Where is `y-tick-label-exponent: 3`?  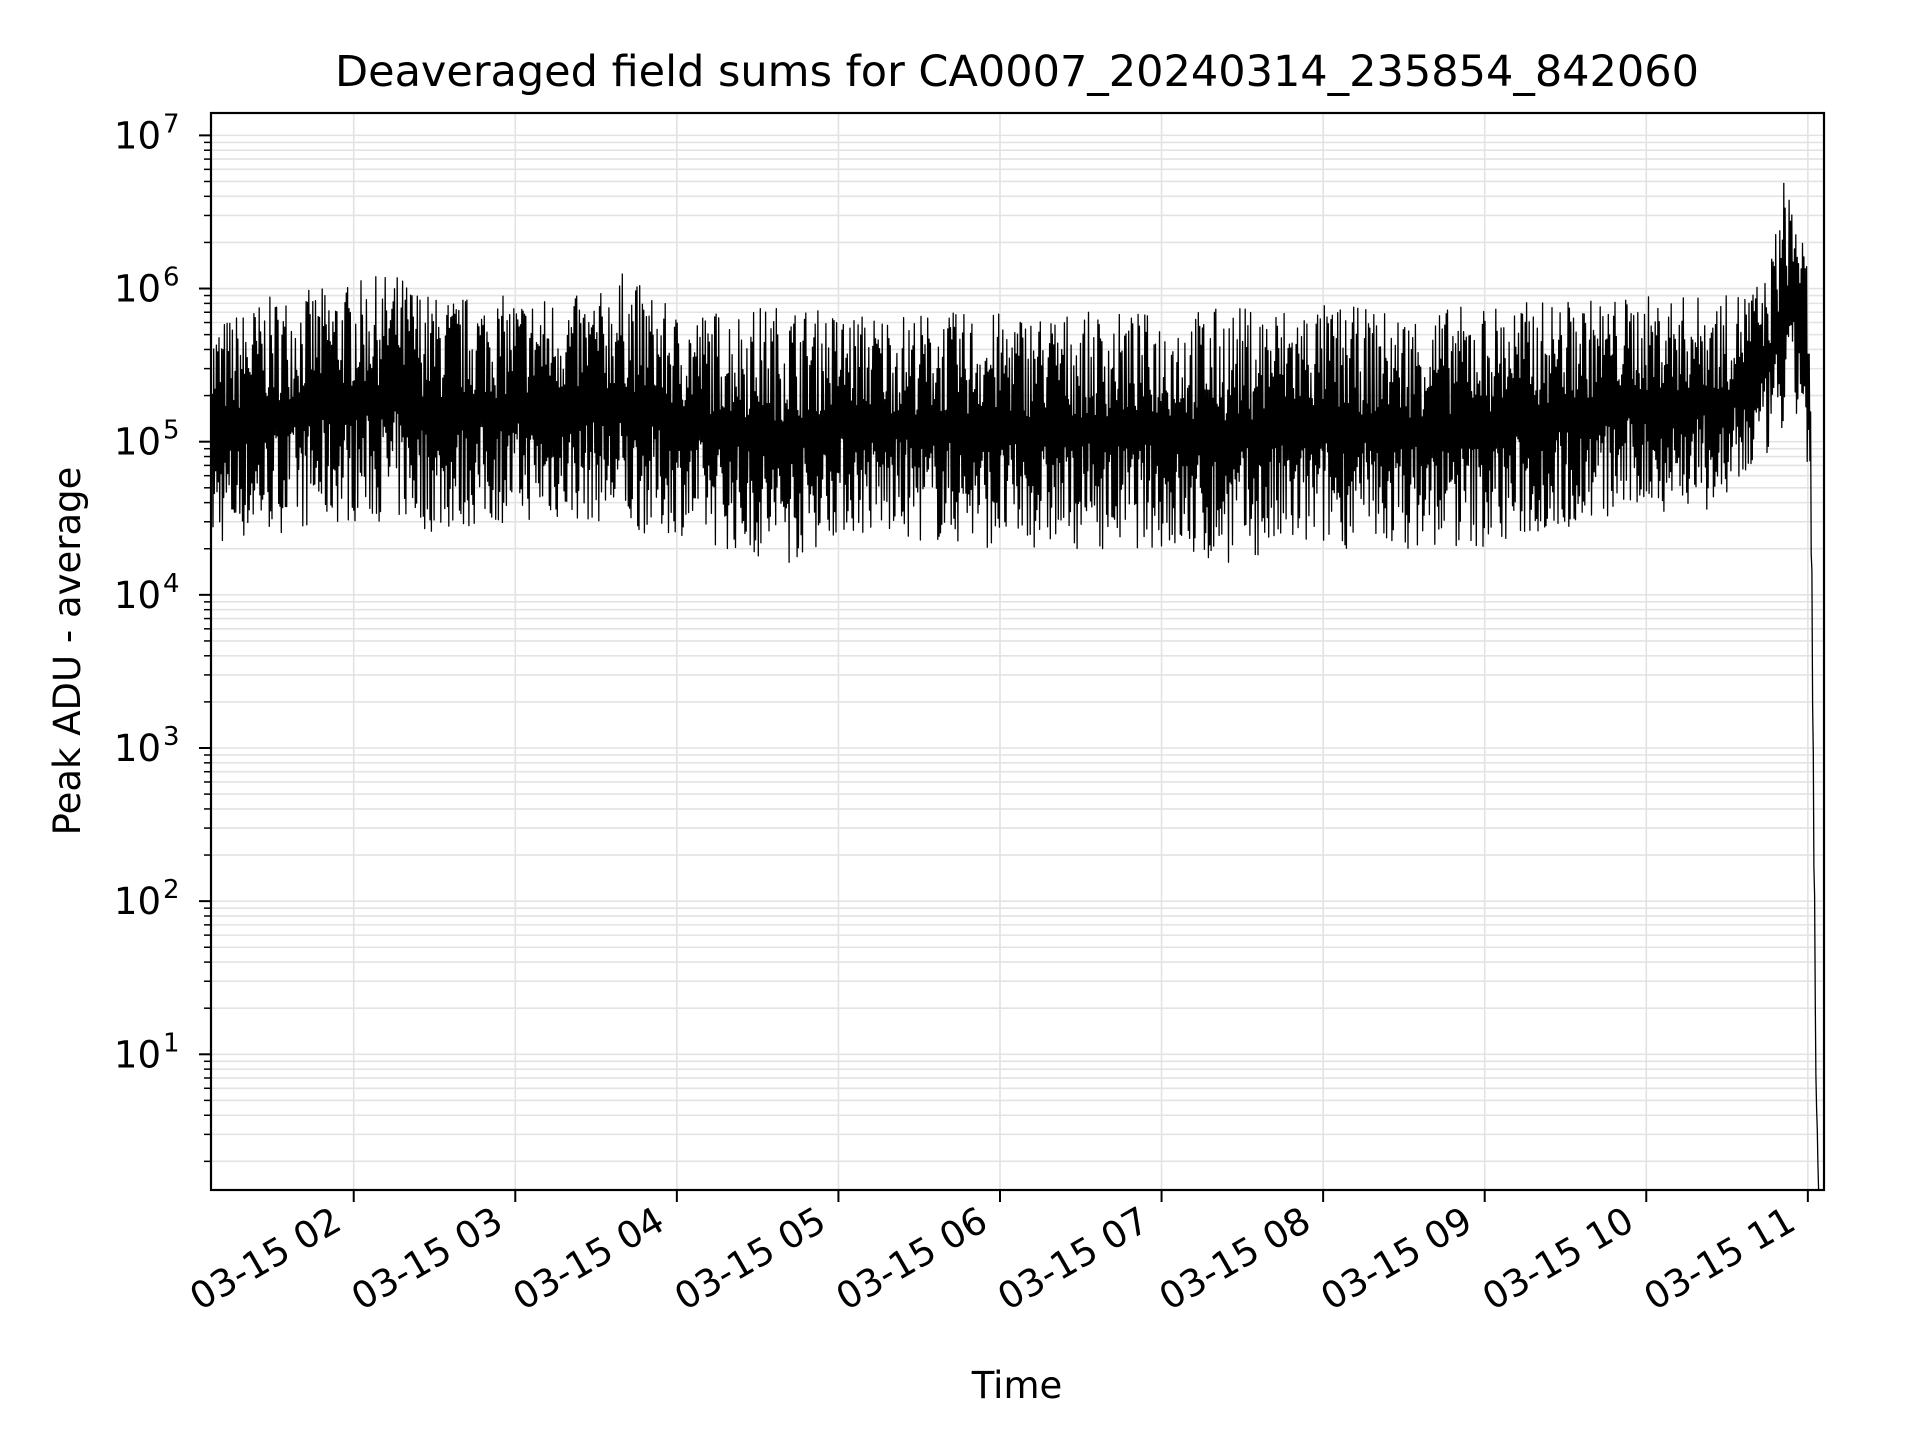 y-tick-label-exponent: 3 is located at coordinates (171, 737).